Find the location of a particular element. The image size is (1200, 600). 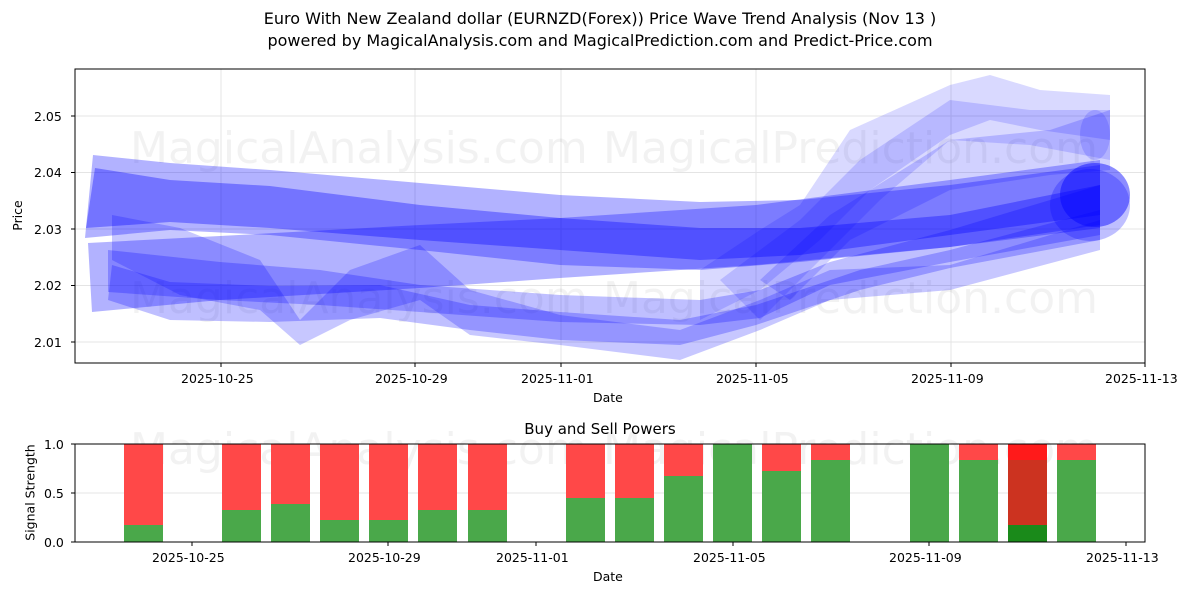

price-x-tick-label: 2025-11-05 is located at coordinates (752, 378).